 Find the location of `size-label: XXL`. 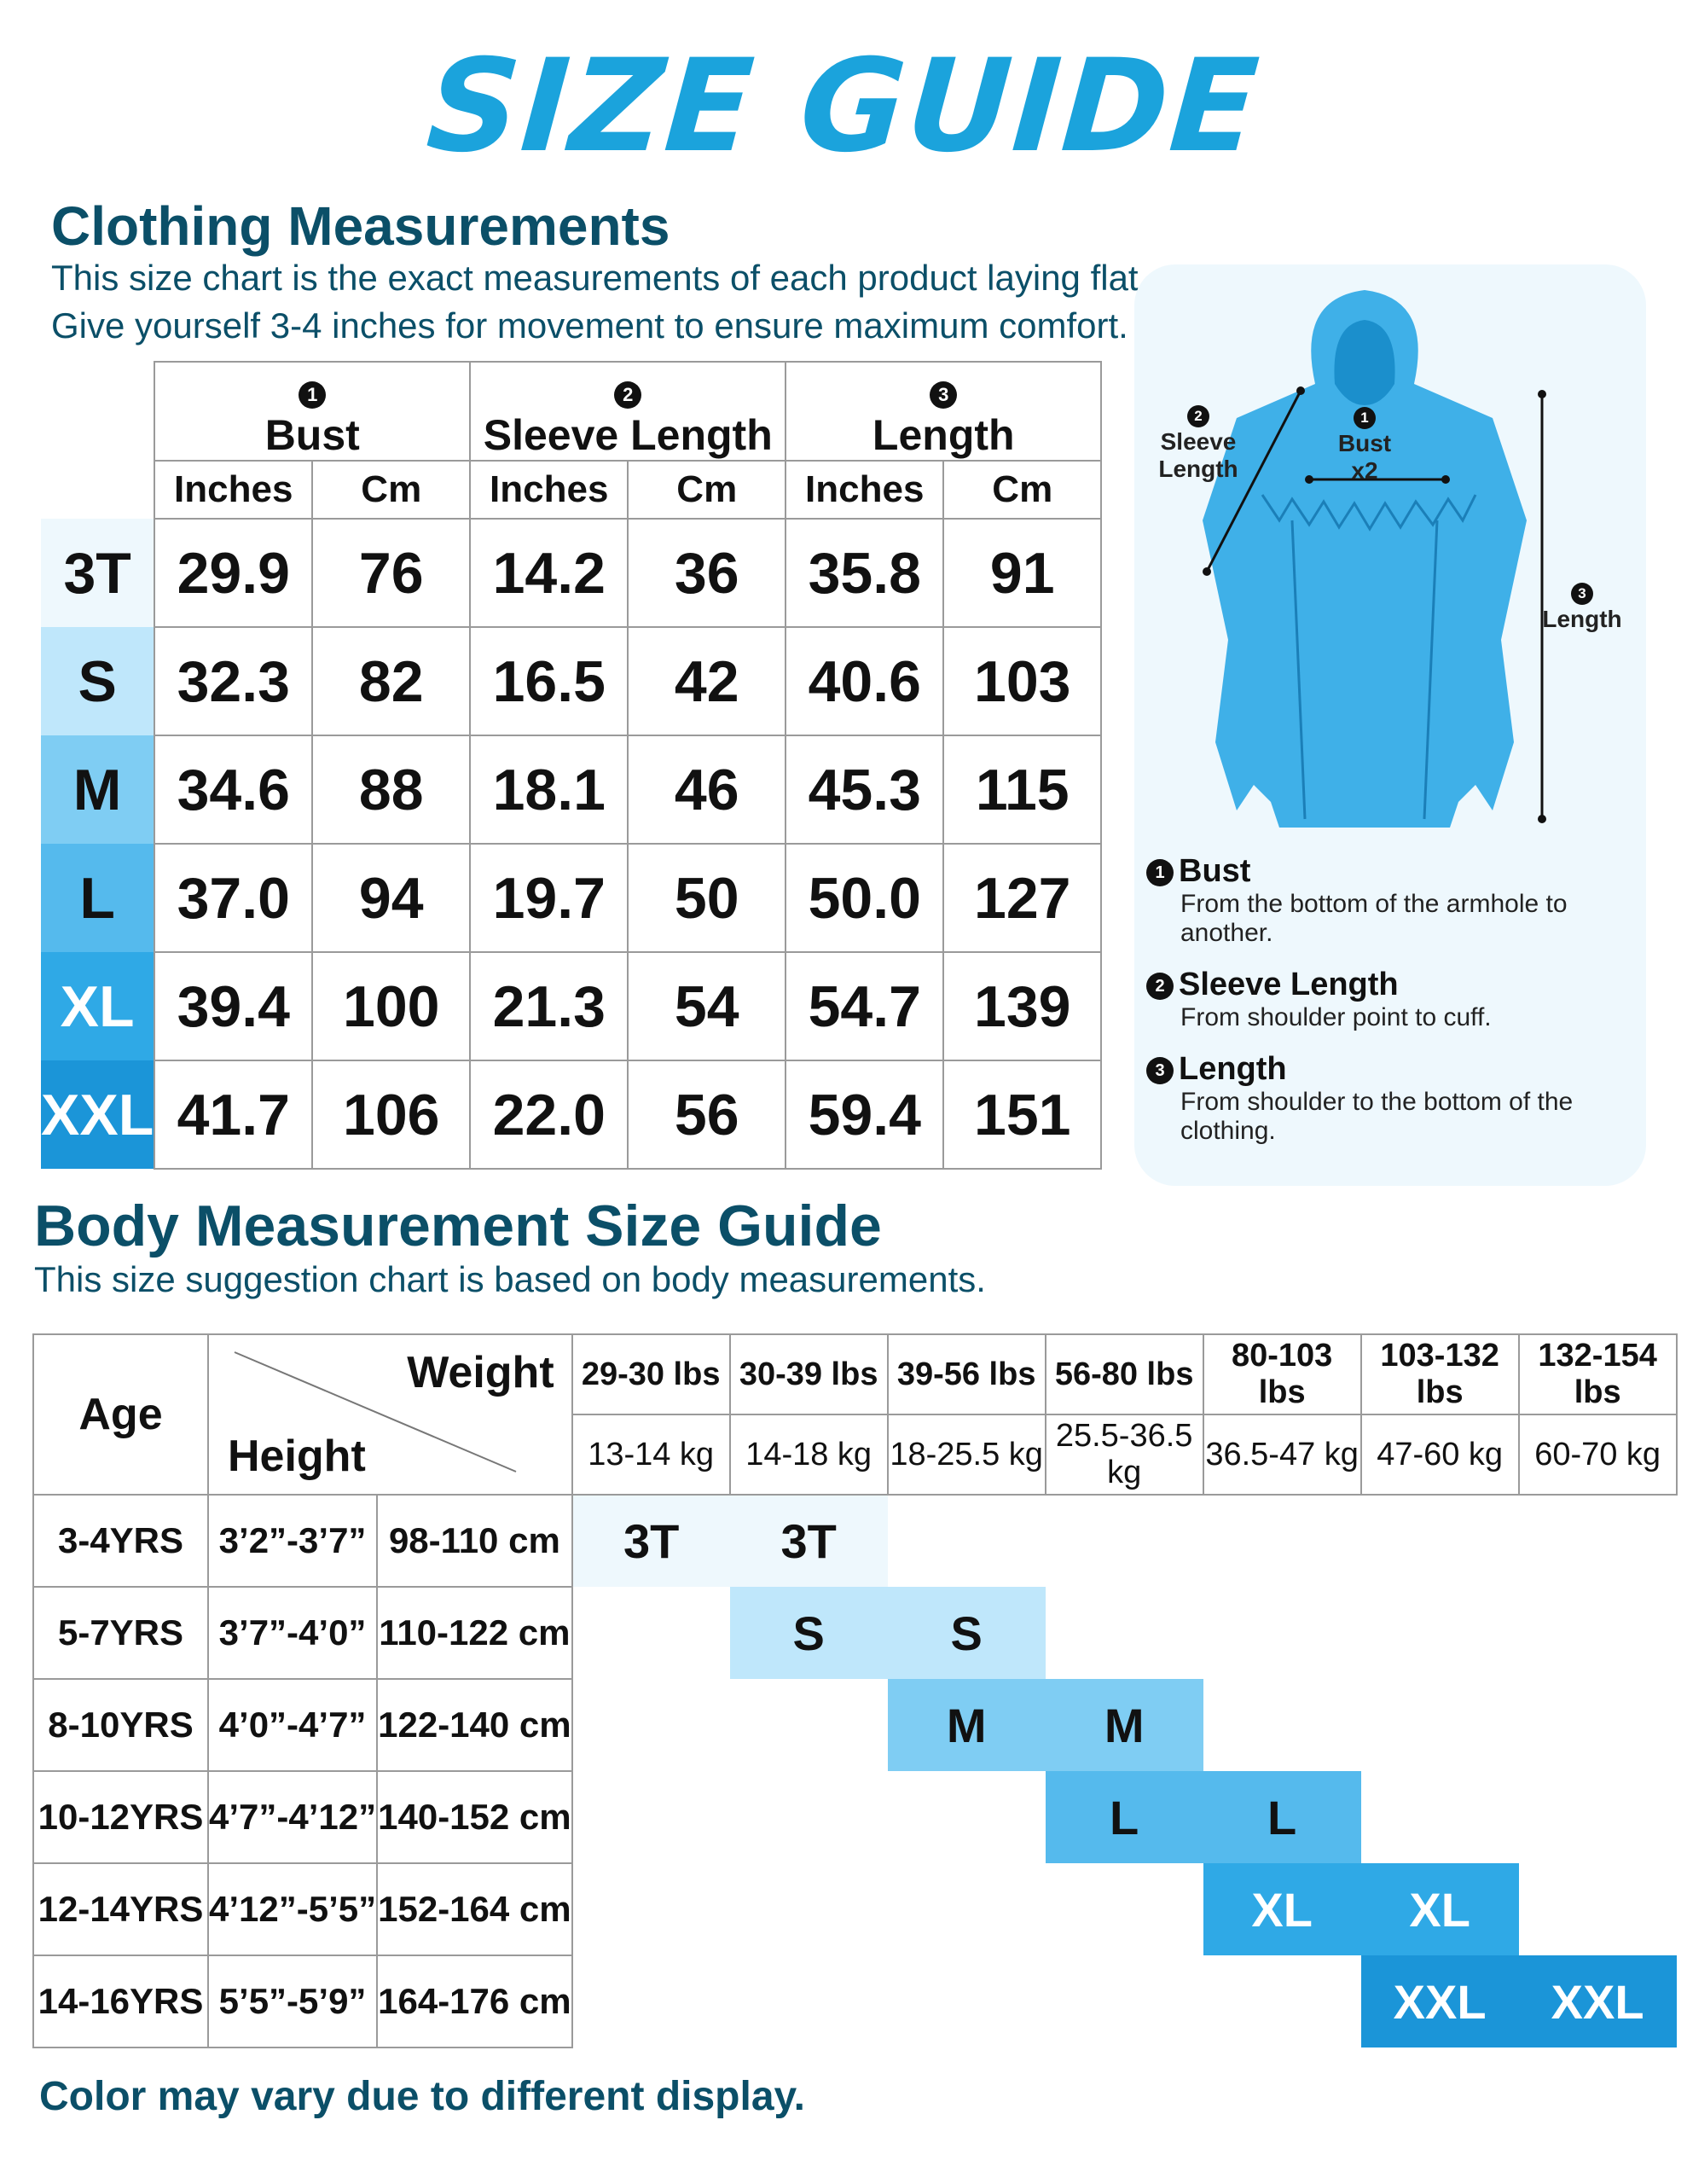

size-label: XXL is located at coordinates (98, 1114).